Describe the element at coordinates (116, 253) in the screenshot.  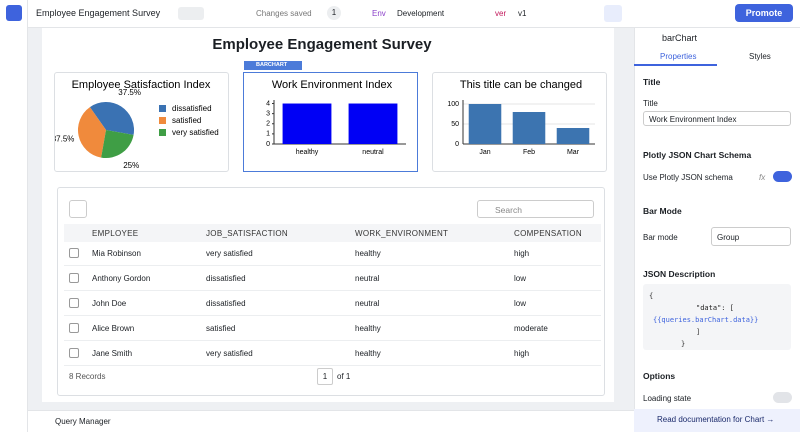
I see `table-cell: Mia Robinson` at that location.